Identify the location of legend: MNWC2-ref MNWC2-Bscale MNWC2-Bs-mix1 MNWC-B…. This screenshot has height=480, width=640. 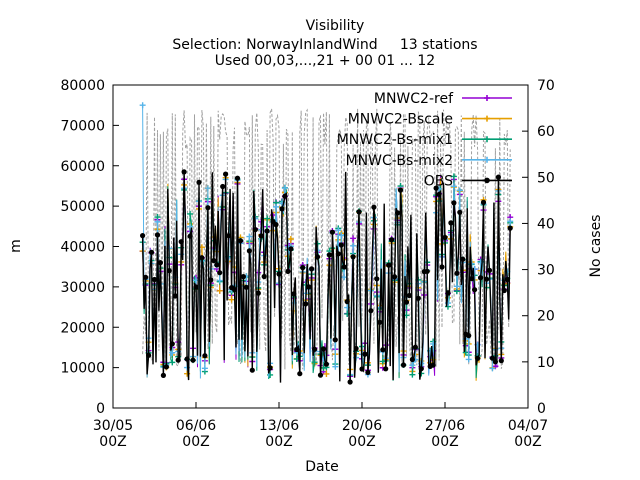
(424, 140).